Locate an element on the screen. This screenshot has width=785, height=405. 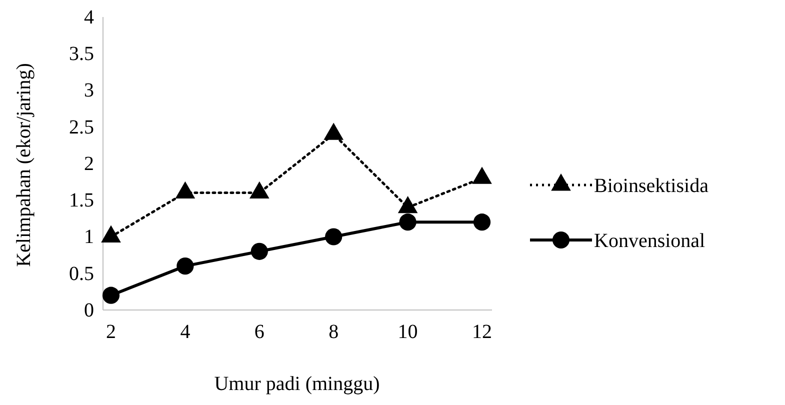
y-tick-label: 2.5 is located at coordinates (81, 127).